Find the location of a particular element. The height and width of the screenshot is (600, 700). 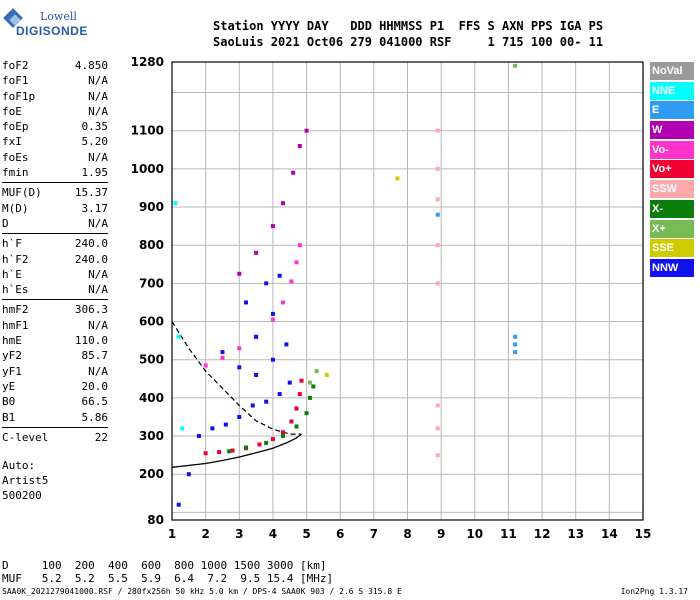

digisonde-logo: Lowell DIGISONDE is located at coordinates (44, 25).